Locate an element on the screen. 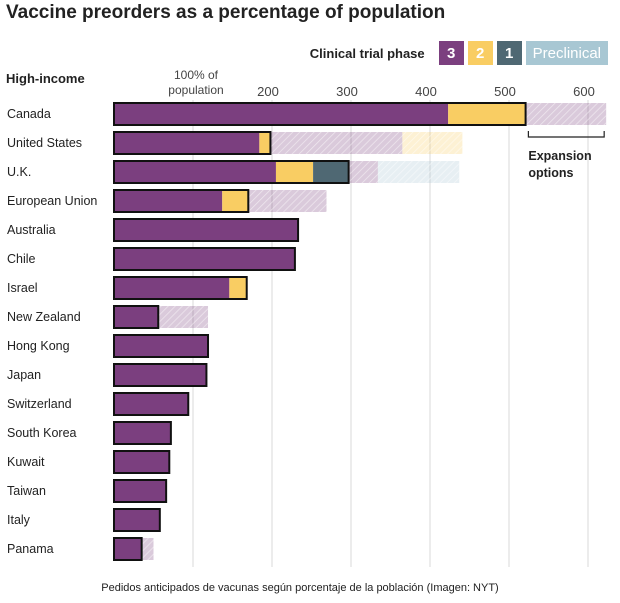  bar-segment-p1 is located at coordinates (331, 172).